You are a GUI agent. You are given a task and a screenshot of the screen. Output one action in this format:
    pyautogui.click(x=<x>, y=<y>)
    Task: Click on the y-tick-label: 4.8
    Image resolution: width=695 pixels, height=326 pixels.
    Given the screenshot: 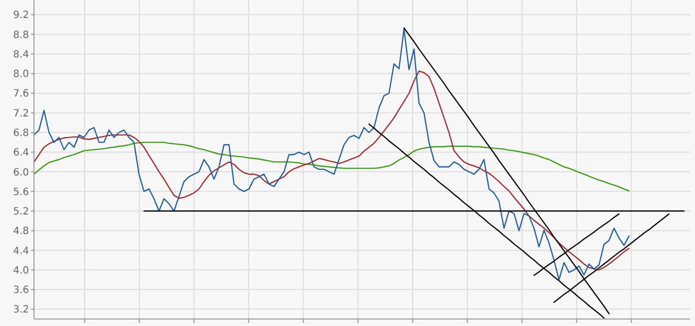 What is the action you would take?
    pyautogui.click(x=21, y=232)
    